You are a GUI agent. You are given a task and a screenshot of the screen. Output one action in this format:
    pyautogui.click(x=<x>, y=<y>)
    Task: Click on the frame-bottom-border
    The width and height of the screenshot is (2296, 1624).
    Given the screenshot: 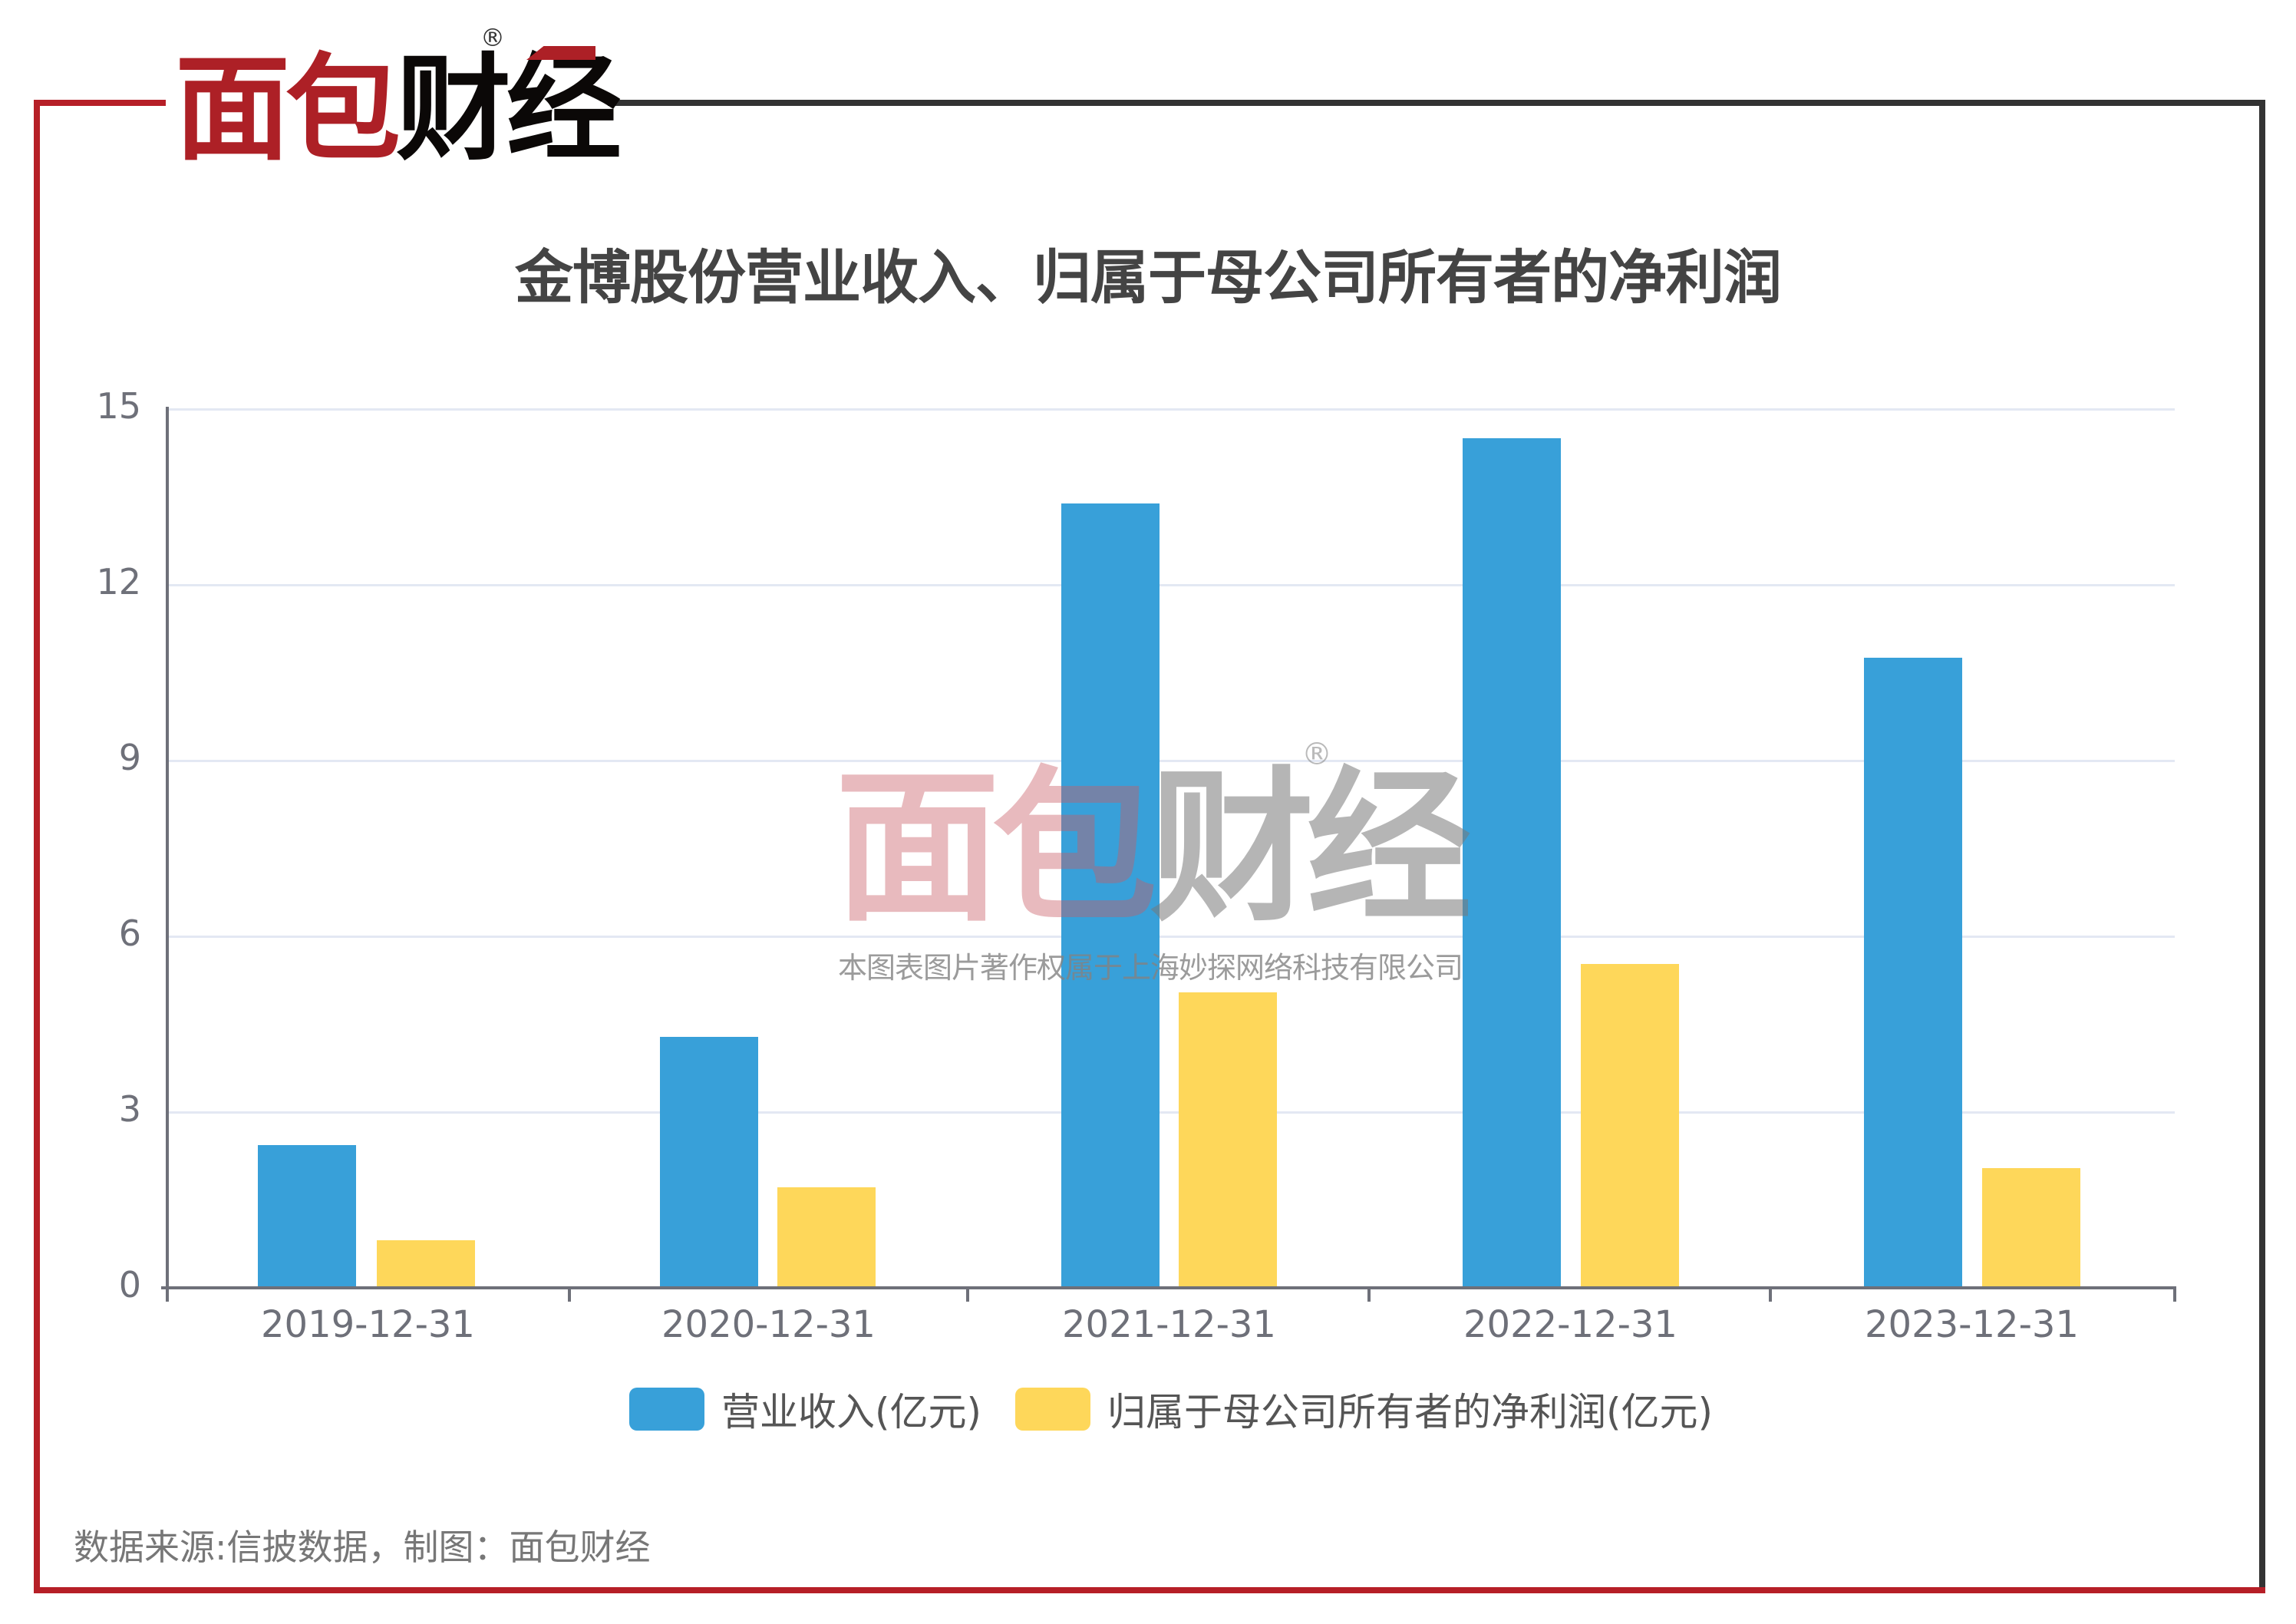 What is the action you would take?
    pyautogui.click(x=1149, y=1590)
    